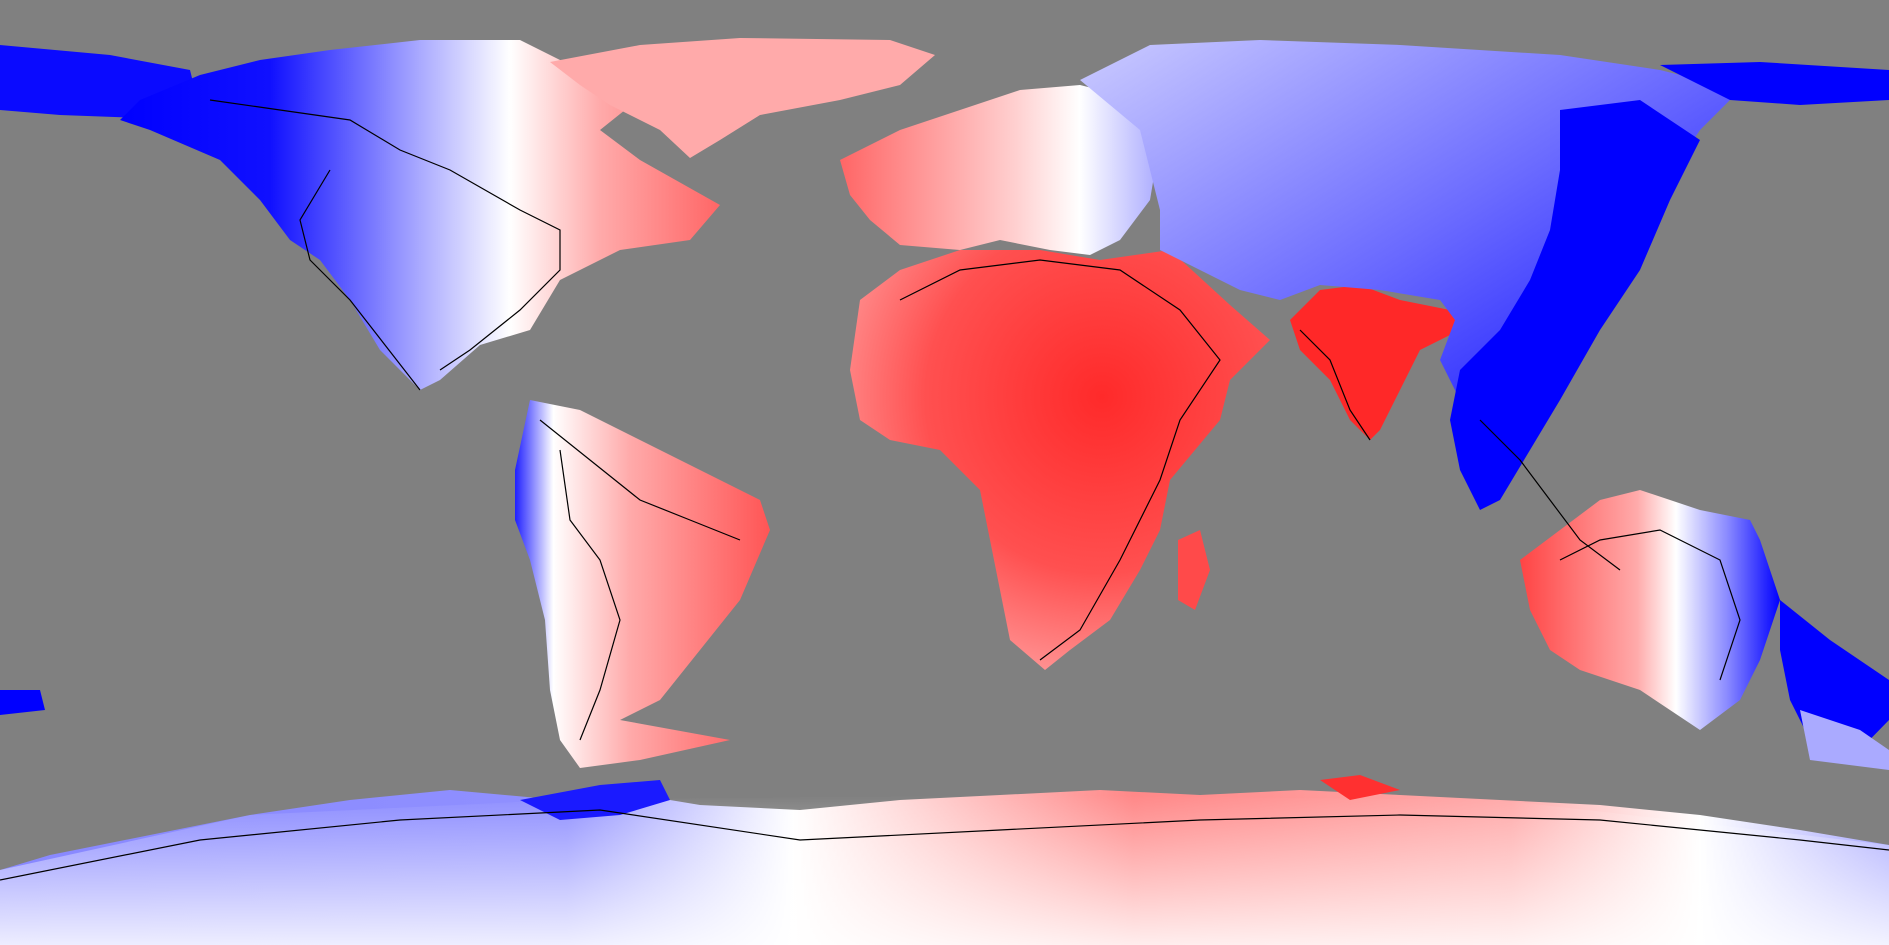 The image size is (1889, 945). I want to click on region-greenland, so click(742, 98).